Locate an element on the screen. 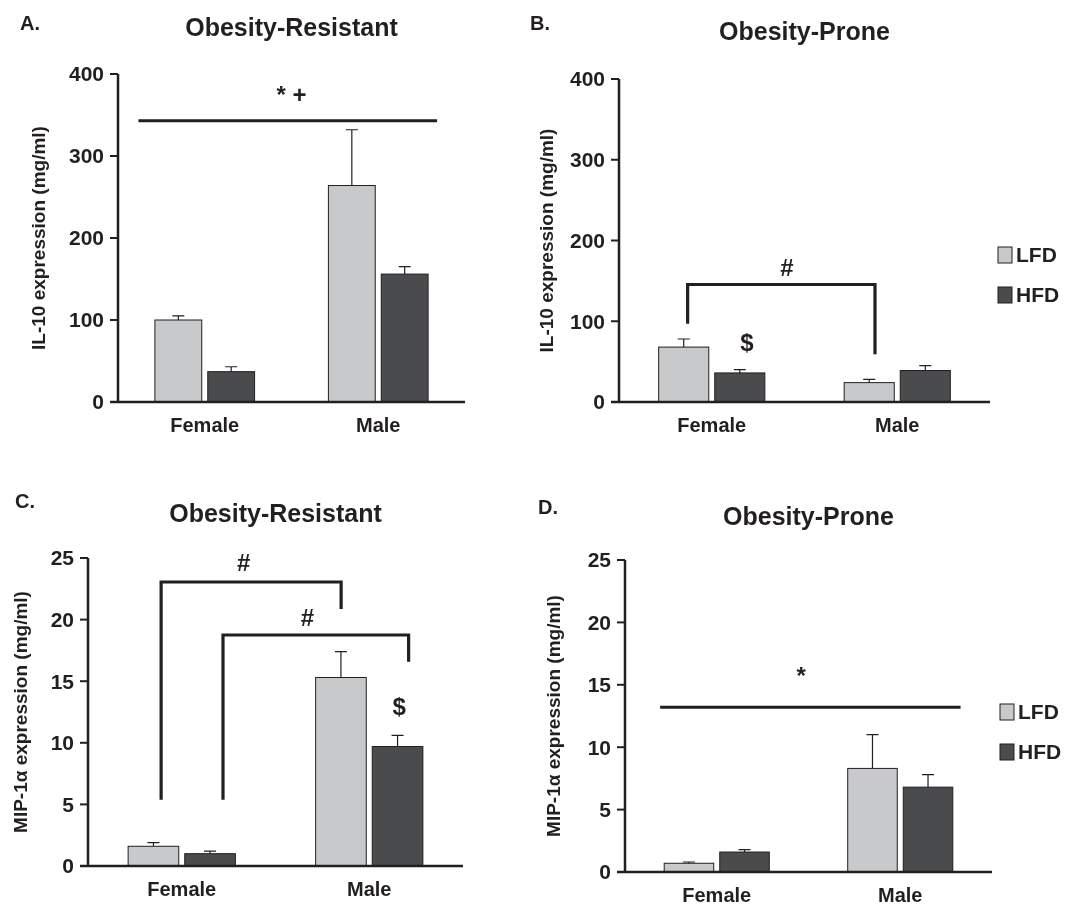 The width and height of the screenshot is (1070, 913). text: D. is located at coordinates (548, 507).